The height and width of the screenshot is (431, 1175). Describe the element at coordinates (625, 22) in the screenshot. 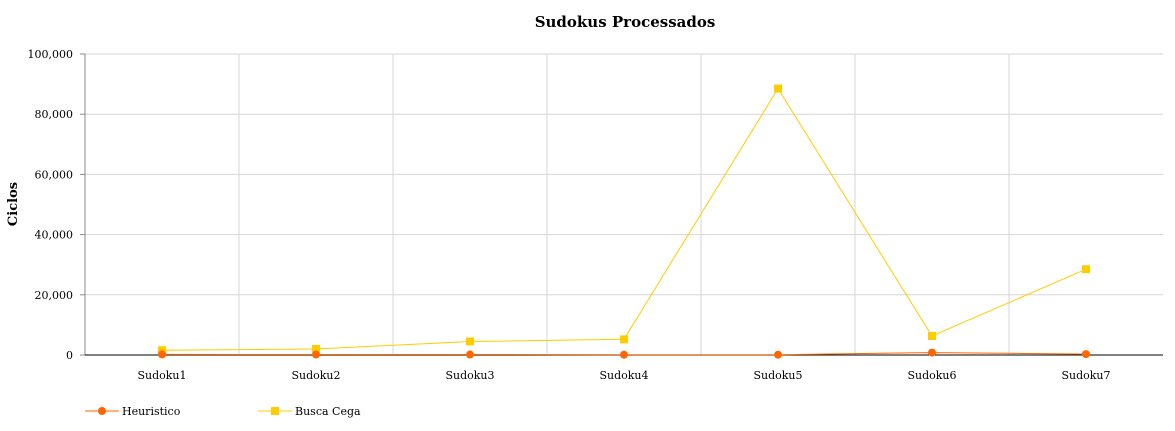

I see `chart-title: Sudokus Processados` at that location.